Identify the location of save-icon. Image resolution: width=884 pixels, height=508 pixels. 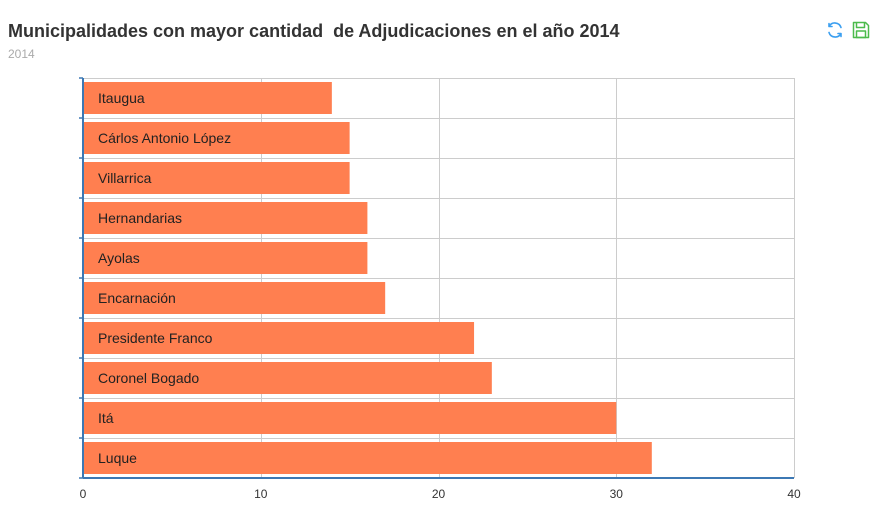
(861, 30).